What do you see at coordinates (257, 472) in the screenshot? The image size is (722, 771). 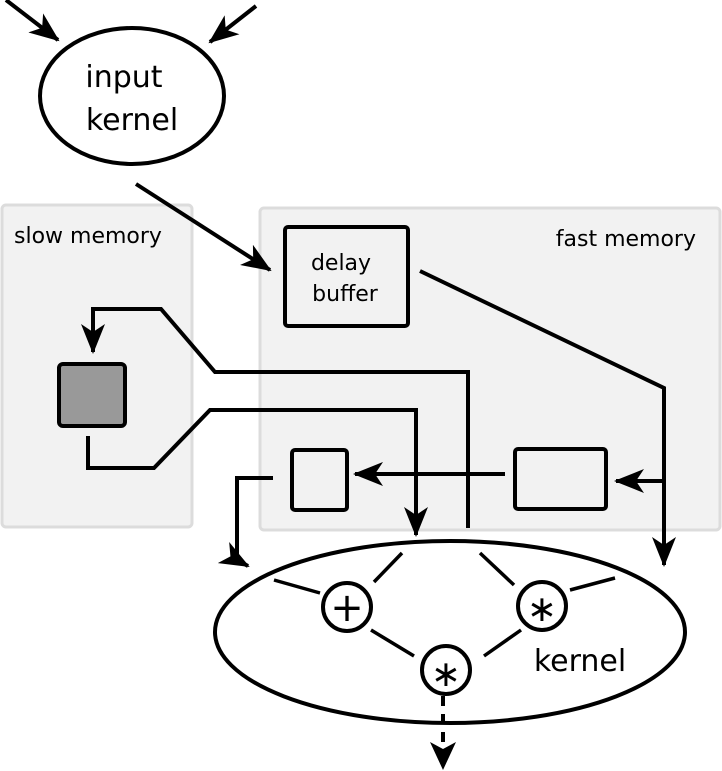 I see `arrow-slow-memory-to-kernel` at bounding box center [257, 472].